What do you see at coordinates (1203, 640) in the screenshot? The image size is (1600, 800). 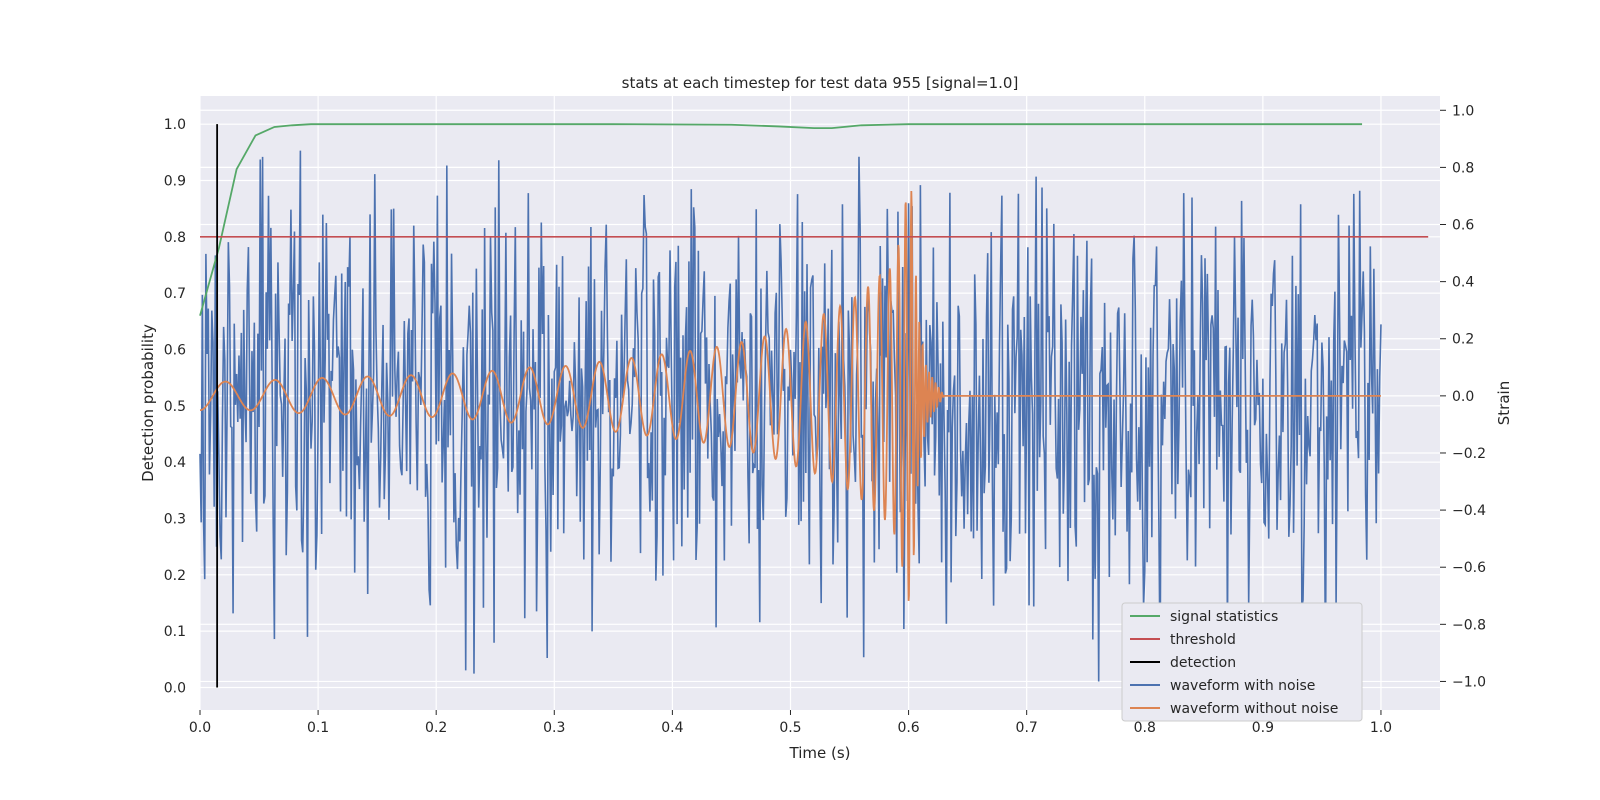 I see `legend-label-threshold: threshold` at bounding box center [1203, 640].